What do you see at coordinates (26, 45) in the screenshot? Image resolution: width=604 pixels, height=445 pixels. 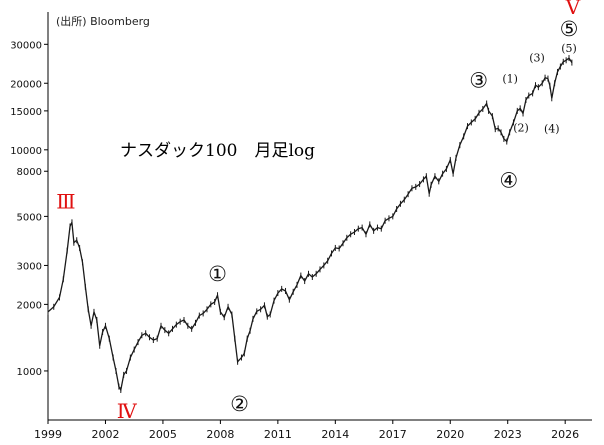 I see `y-tick-label: 30000` at bounding box center [26, 45].